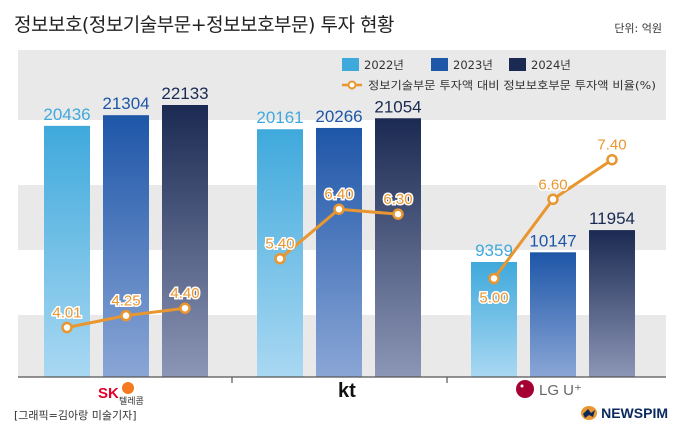 The height and width of the screenshot is (442, 680). Describe the element at coordinates (638, 28) in the screenshot. I see `unit-label: 단위: 억원` at that location.